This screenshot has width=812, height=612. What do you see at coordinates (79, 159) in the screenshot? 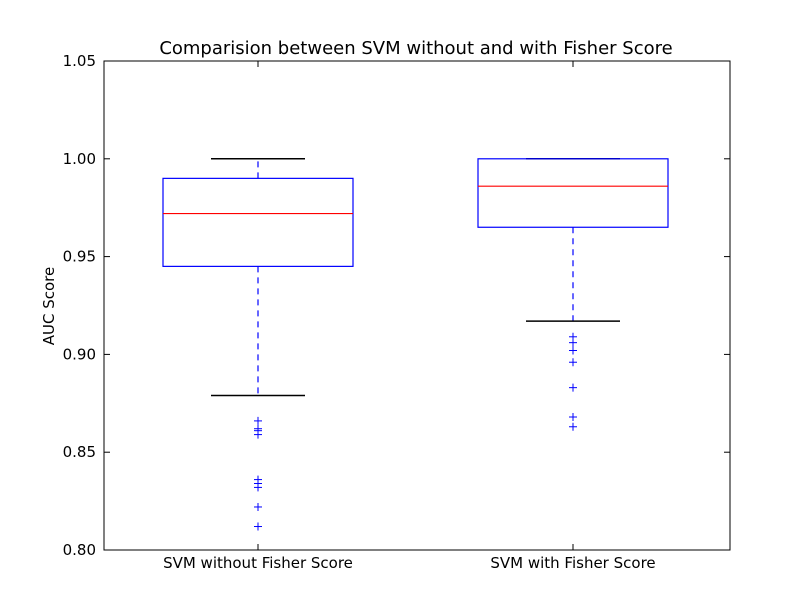
I see `y-tick-label: 1.00` at bounding box center [79, 159].